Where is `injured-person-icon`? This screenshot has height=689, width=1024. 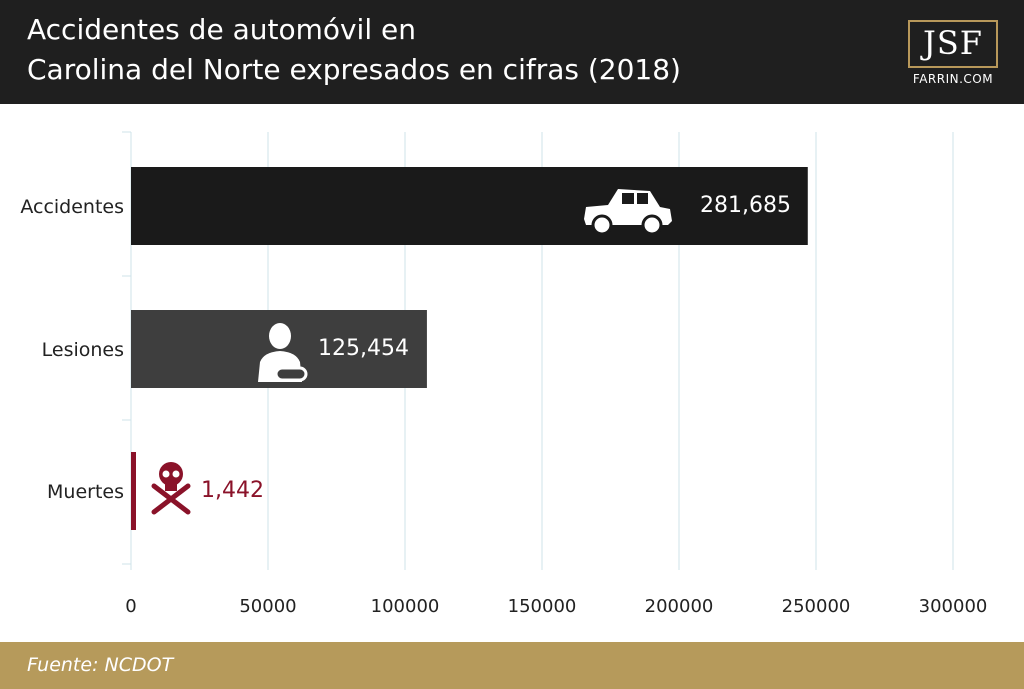 injured-person-icon is located at coordinates (283, 352).